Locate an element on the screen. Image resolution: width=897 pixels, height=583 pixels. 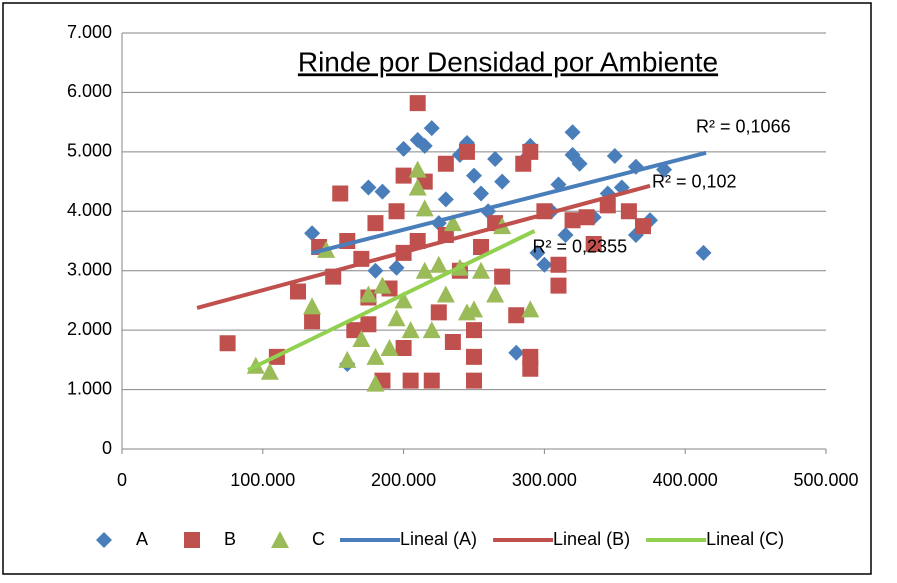
y-tick-label: 2.000 is located at coordinates (89, 329).